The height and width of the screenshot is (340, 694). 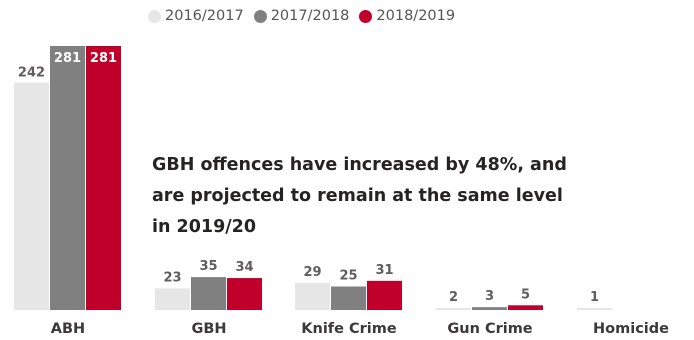 I want to click on data-label-abh-2017-2018: 281, so click(x=67, y=58).